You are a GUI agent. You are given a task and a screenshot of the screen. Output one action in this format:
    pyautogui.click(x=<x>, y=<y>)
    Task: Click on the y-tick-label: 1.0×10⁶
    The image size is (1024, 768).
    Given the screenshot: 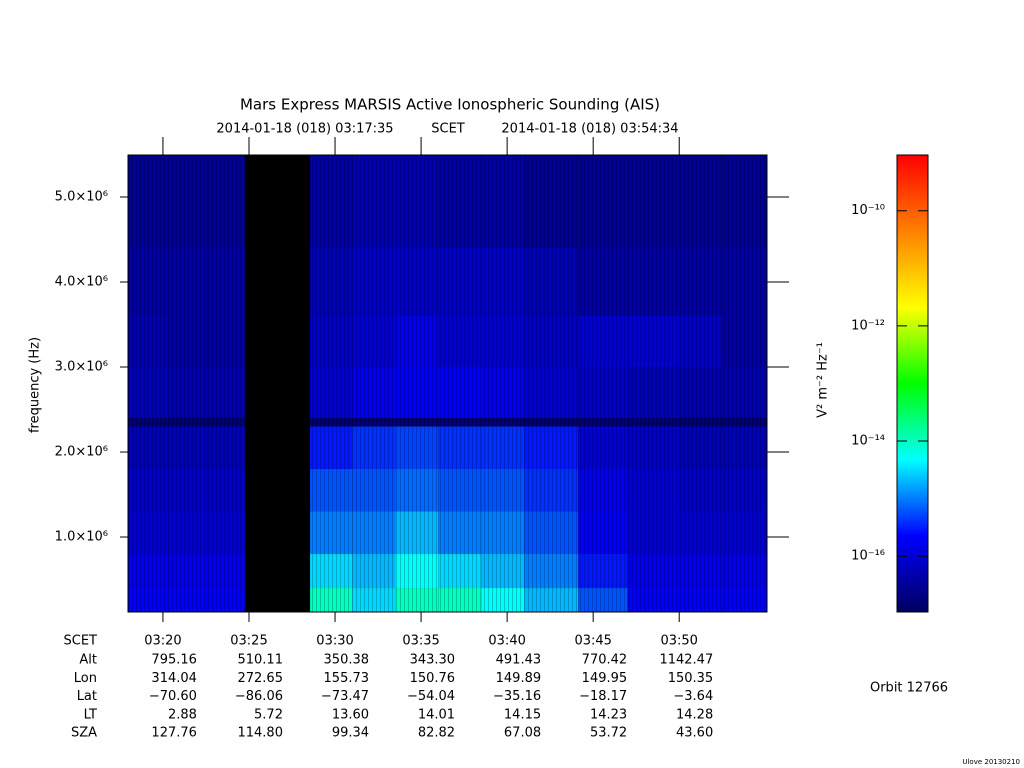 What is the action you would take?
    pyautogui.click(x=81, y=537)
    